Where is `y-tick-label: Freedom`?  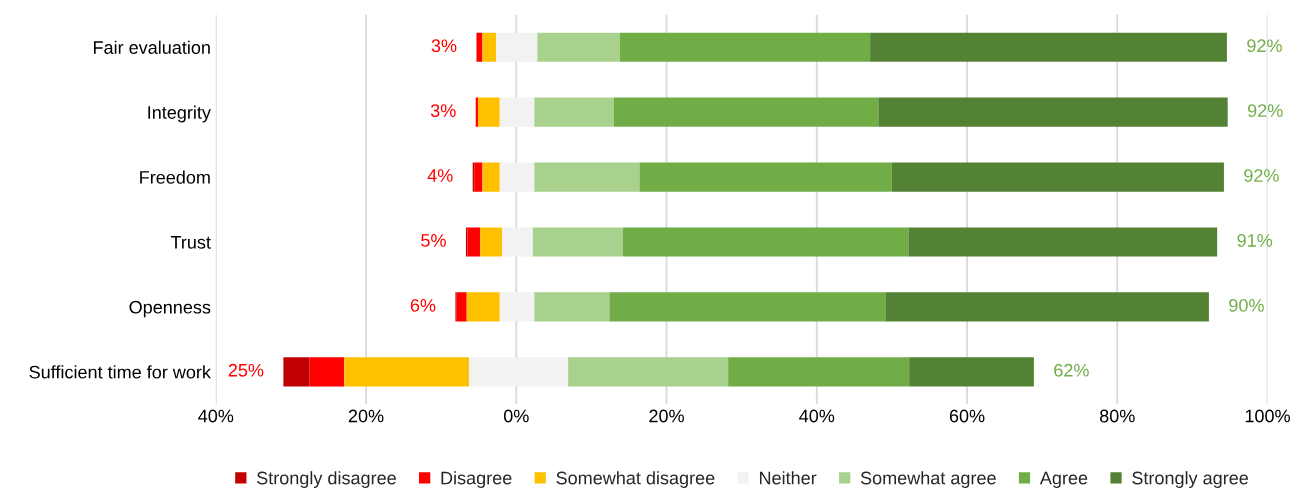
y-tick-label: Freedom is located at coordinates (175, 177).